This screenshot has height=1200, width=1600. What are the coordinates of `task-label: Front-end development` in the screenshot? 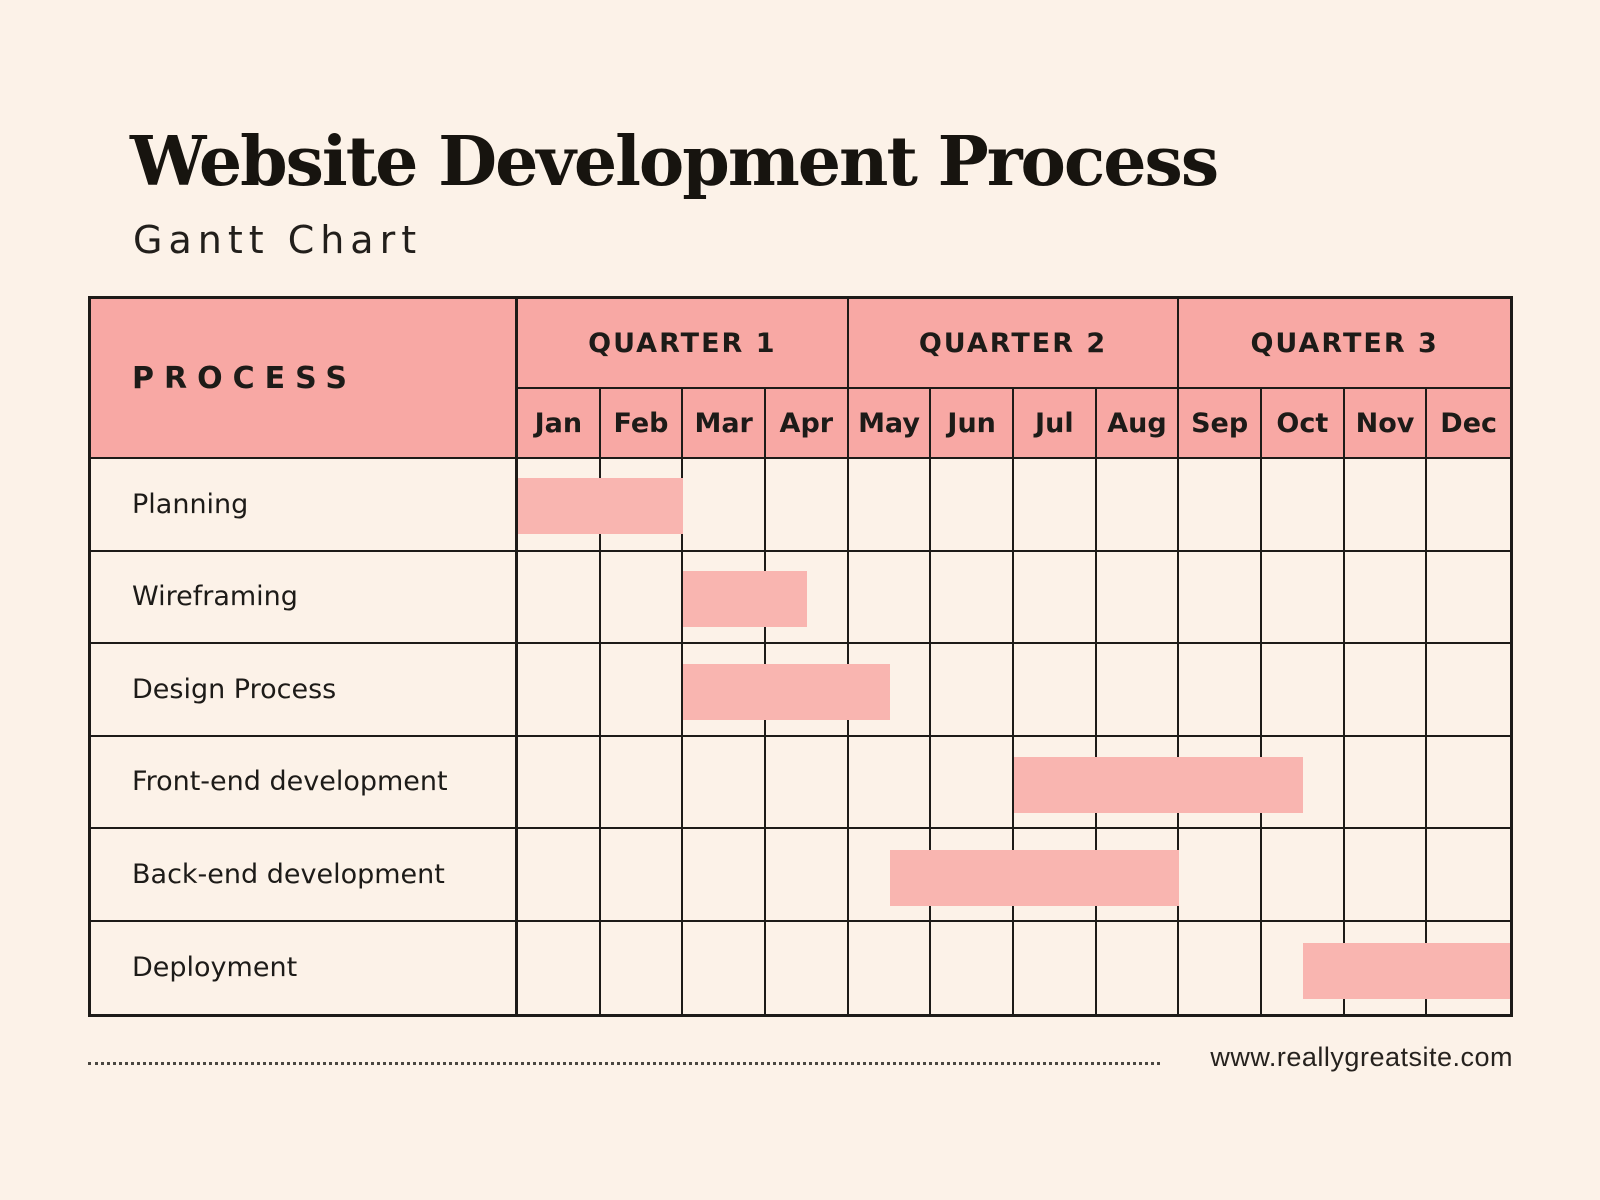 It's located at (304, 782).